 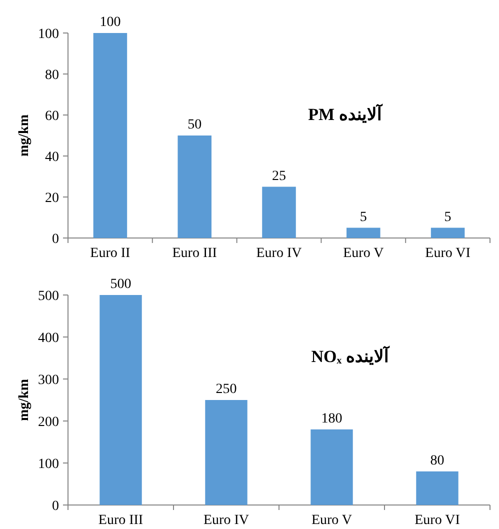 I want to click on y-tick-label: 20, so click(x=52, y=198).